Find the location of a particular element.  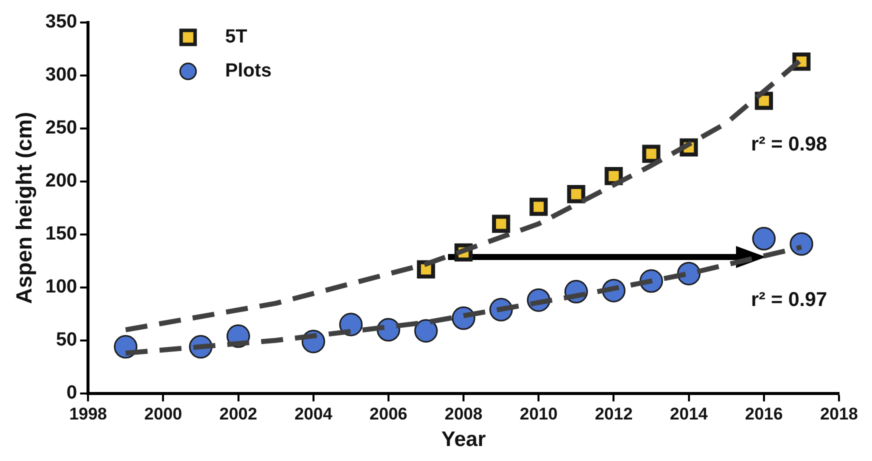

x-axis-title: Year is located at coordinates (463, 440).